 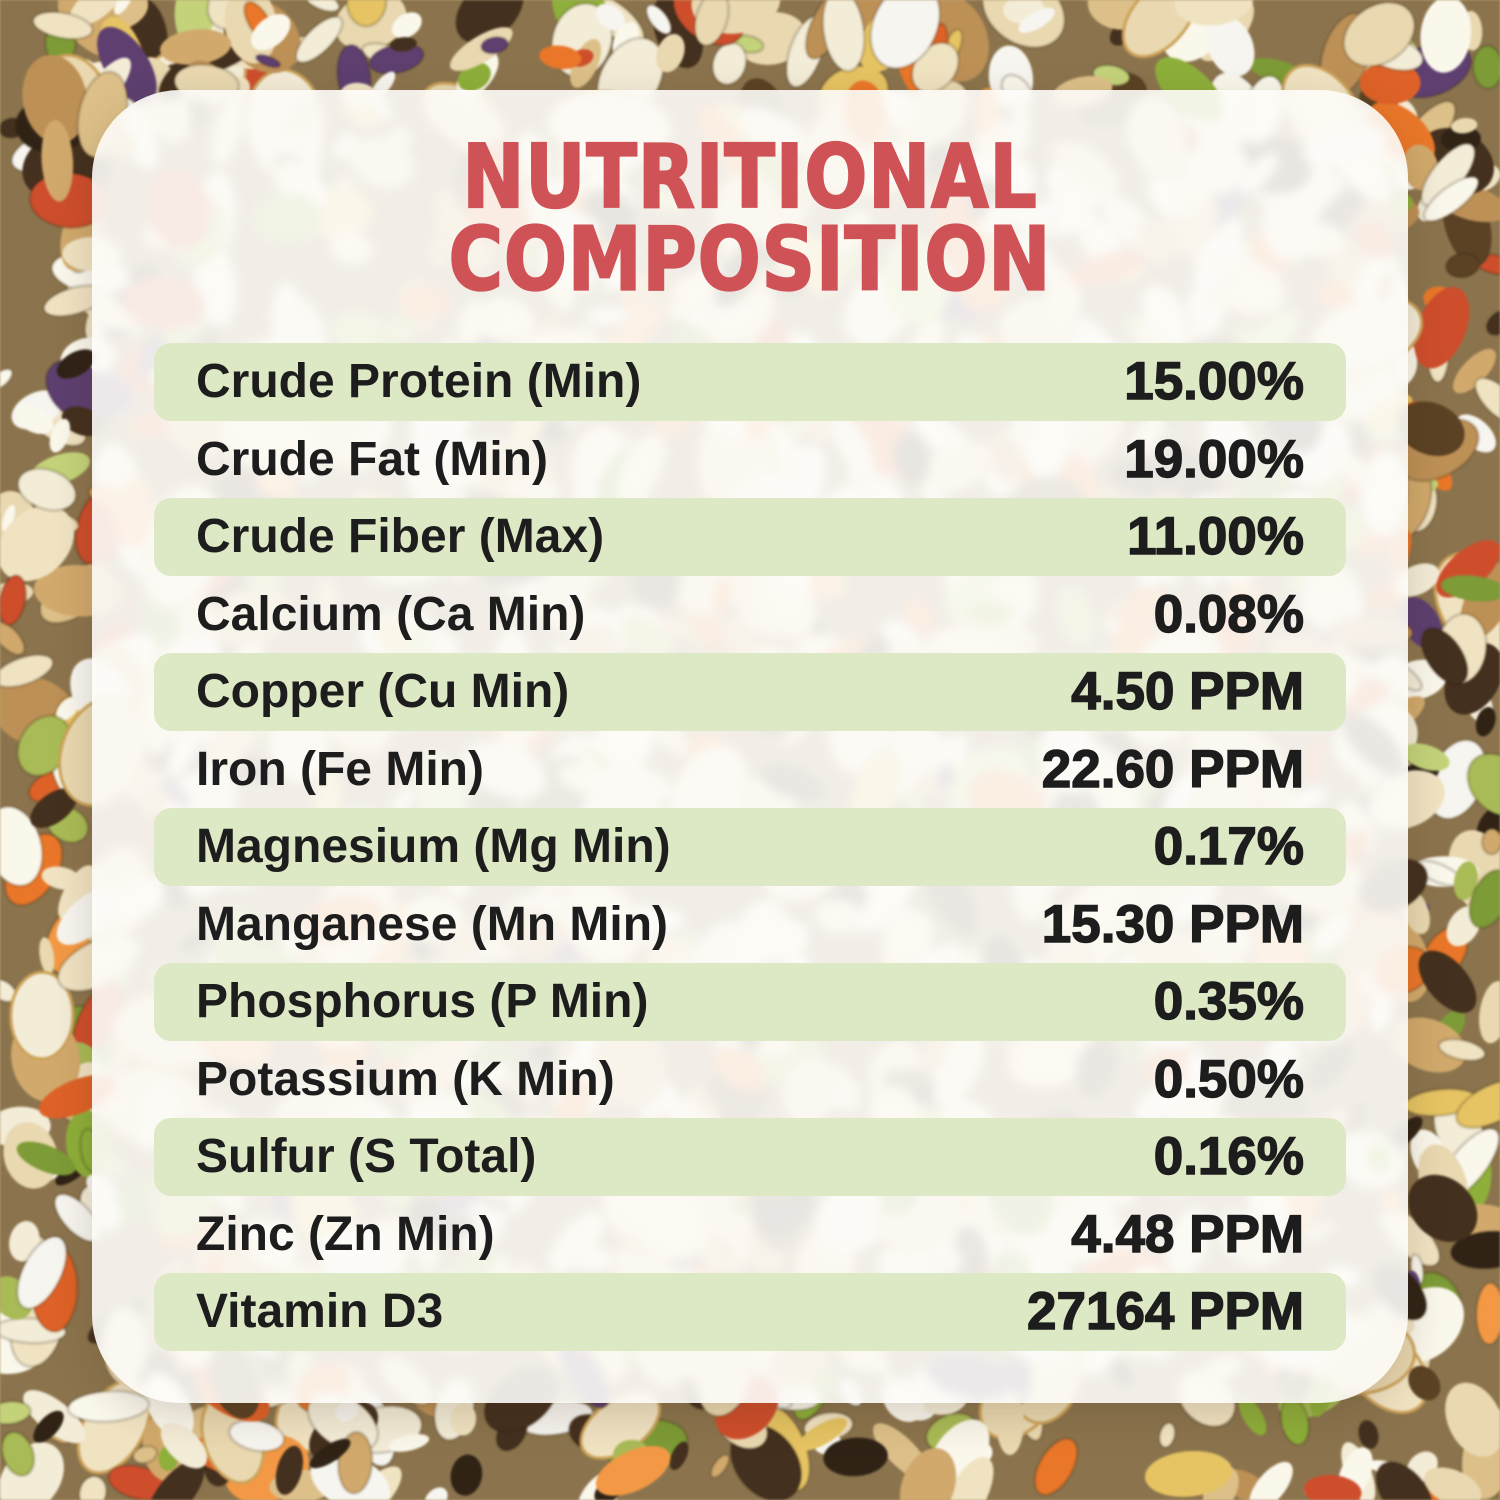 I want to click on nutrient-row: Magnesium (Mg Min) 0.17%, so click(x=750, y=847).